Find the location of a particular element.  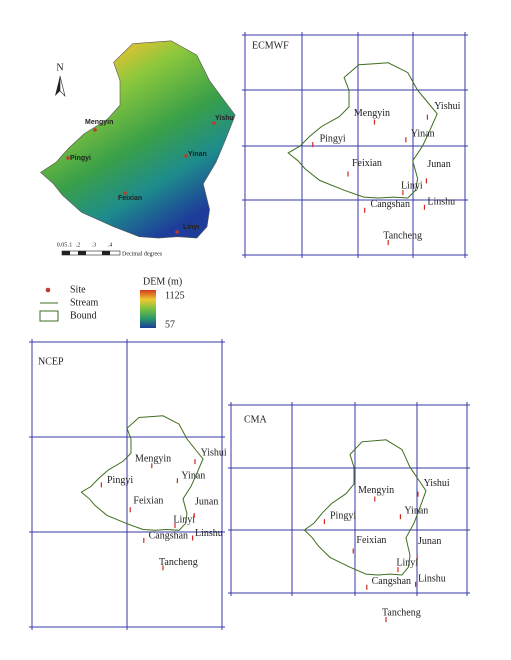

panel-title: ECMWF is located at coordinates (270, 45).